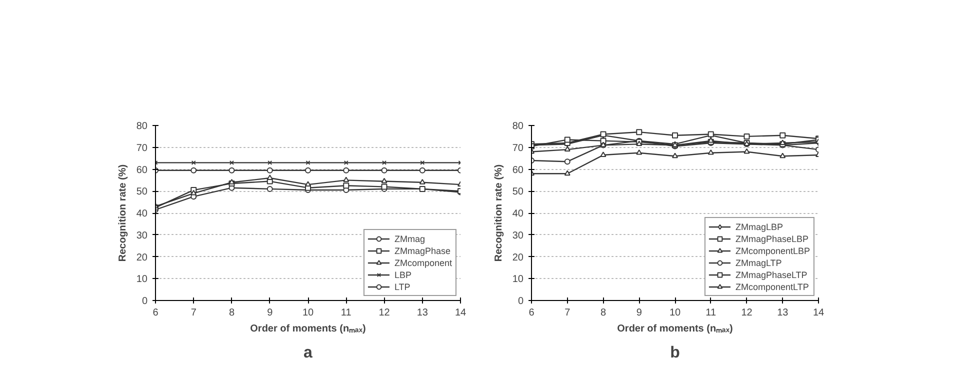  What do you see at coordinates (771, 238) in the screenshot?
I see `legend-label: ZMmagPhaseLBP` at bounding box center [771, 238].